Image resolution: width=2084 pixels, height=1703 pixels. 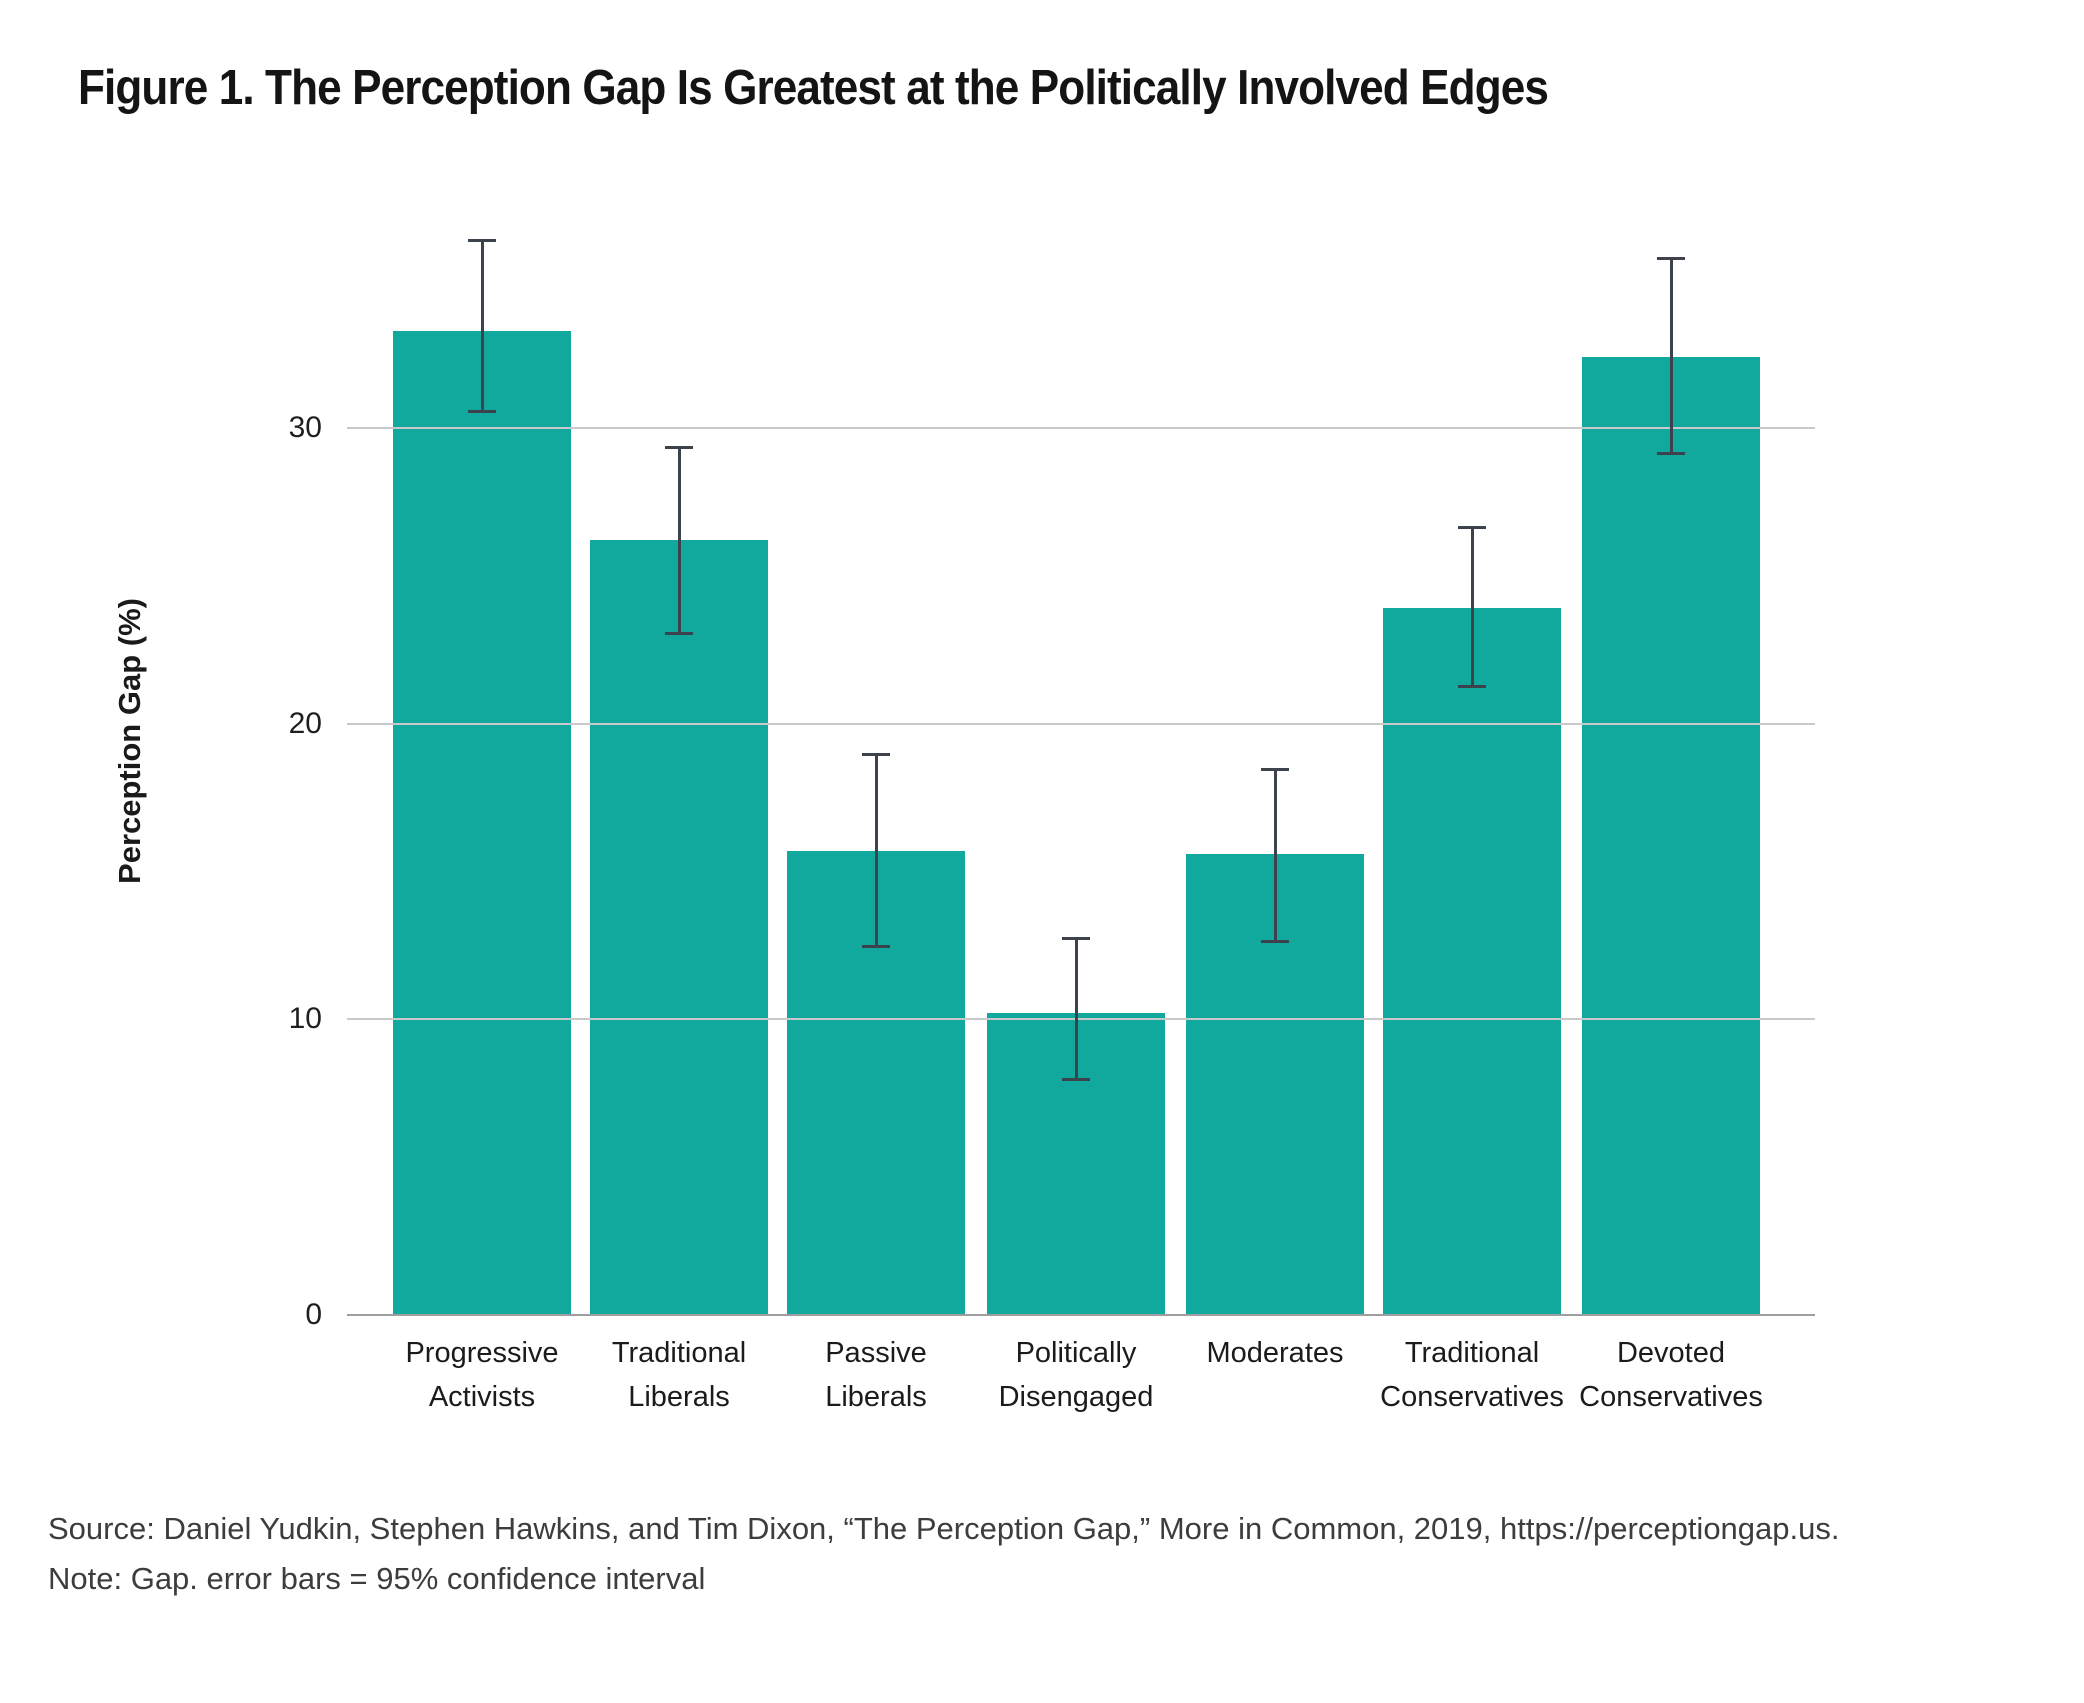 I want to click on y-axis-tick-label: 10, so click(x=305, y=1019).